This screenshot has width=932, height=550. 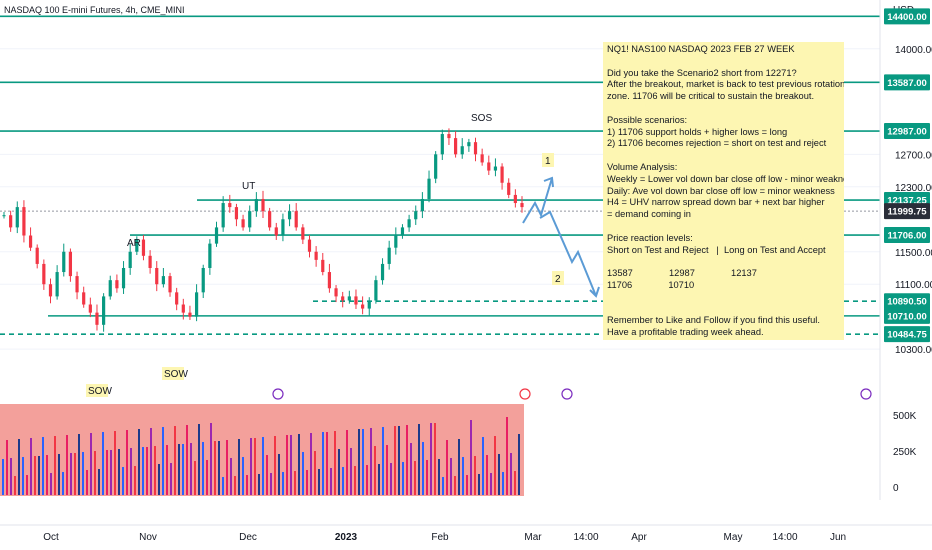 What do you see at coordinates (685, 332) in the screenshot?
I see `note-line: Have a profitable trading week ahead.` at bounding box center [685, 332].